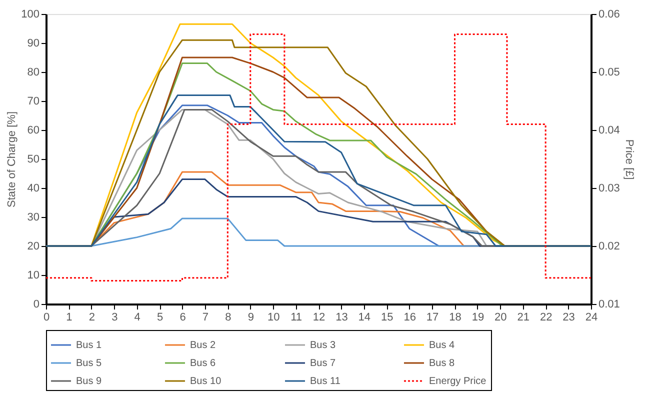 The height and width of the screenshot is (420, 649). I want to click on y-axis-title: State of Charge [%], so click(12, 160).